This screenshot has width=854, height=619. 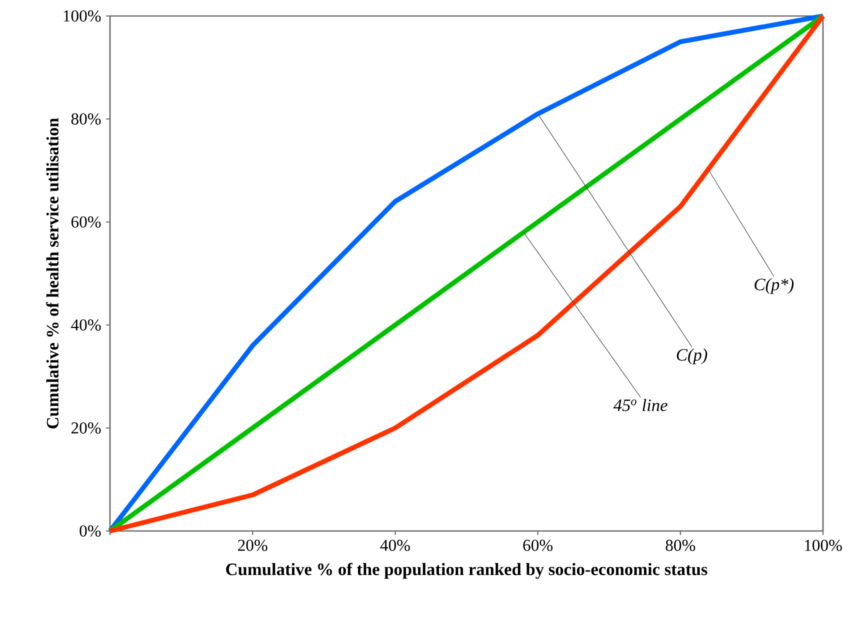 I want to click on x-tick-label: 40%, so click(x=395, y=546).